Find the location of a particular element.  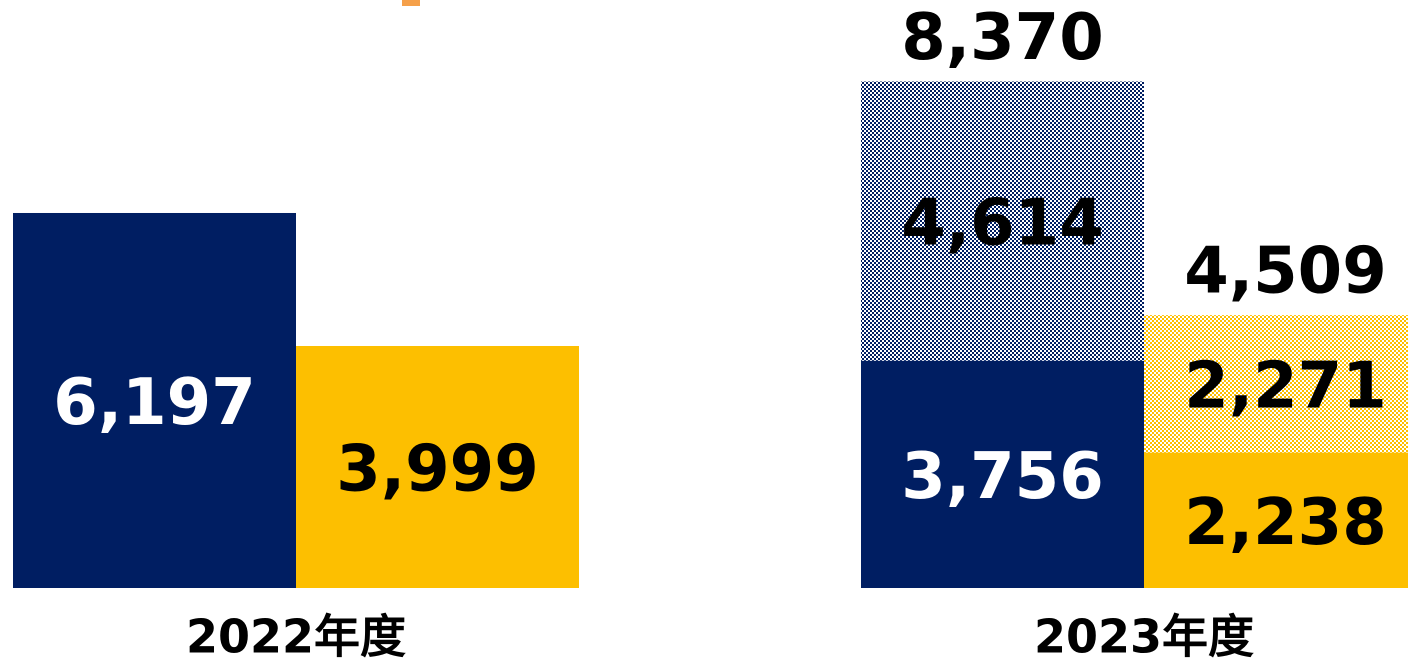

clipped-icon is located at coordinates (411, 3).